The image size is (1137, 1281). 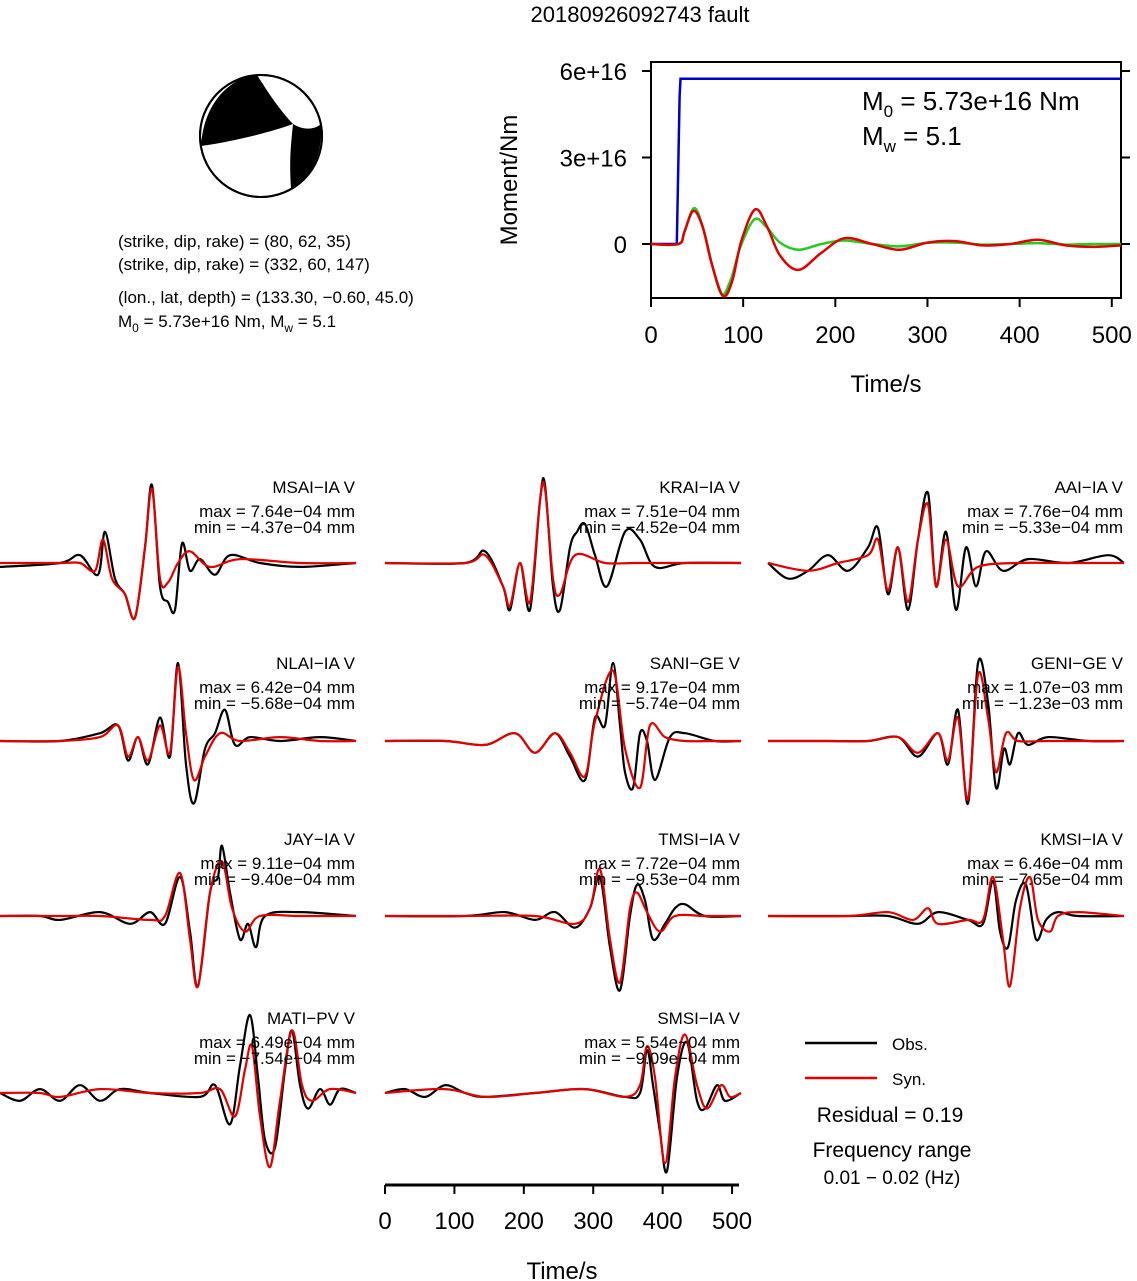 What do you see at coordinates (1042, 879) in the screenshot?
I see `station-min: min = −7.65e−04 mm` at bounding box center [1042, 879].